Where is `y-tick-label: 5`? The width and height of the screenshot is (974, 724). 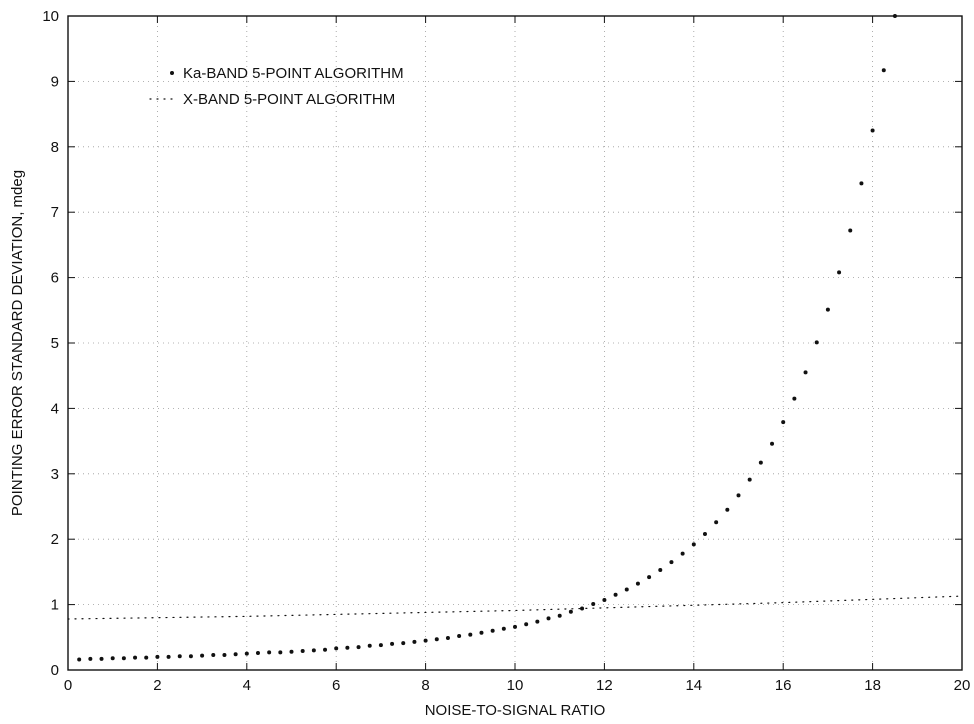 y-tick-label: 5 is located at coordinates (55, 343).